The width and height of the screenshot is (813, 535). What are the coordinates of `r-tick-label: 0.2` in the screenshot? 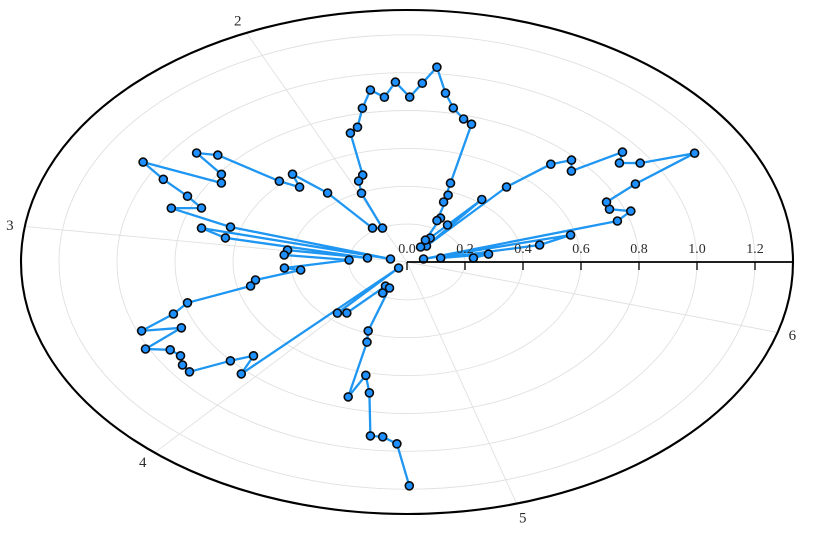 It's located at (465, 249).